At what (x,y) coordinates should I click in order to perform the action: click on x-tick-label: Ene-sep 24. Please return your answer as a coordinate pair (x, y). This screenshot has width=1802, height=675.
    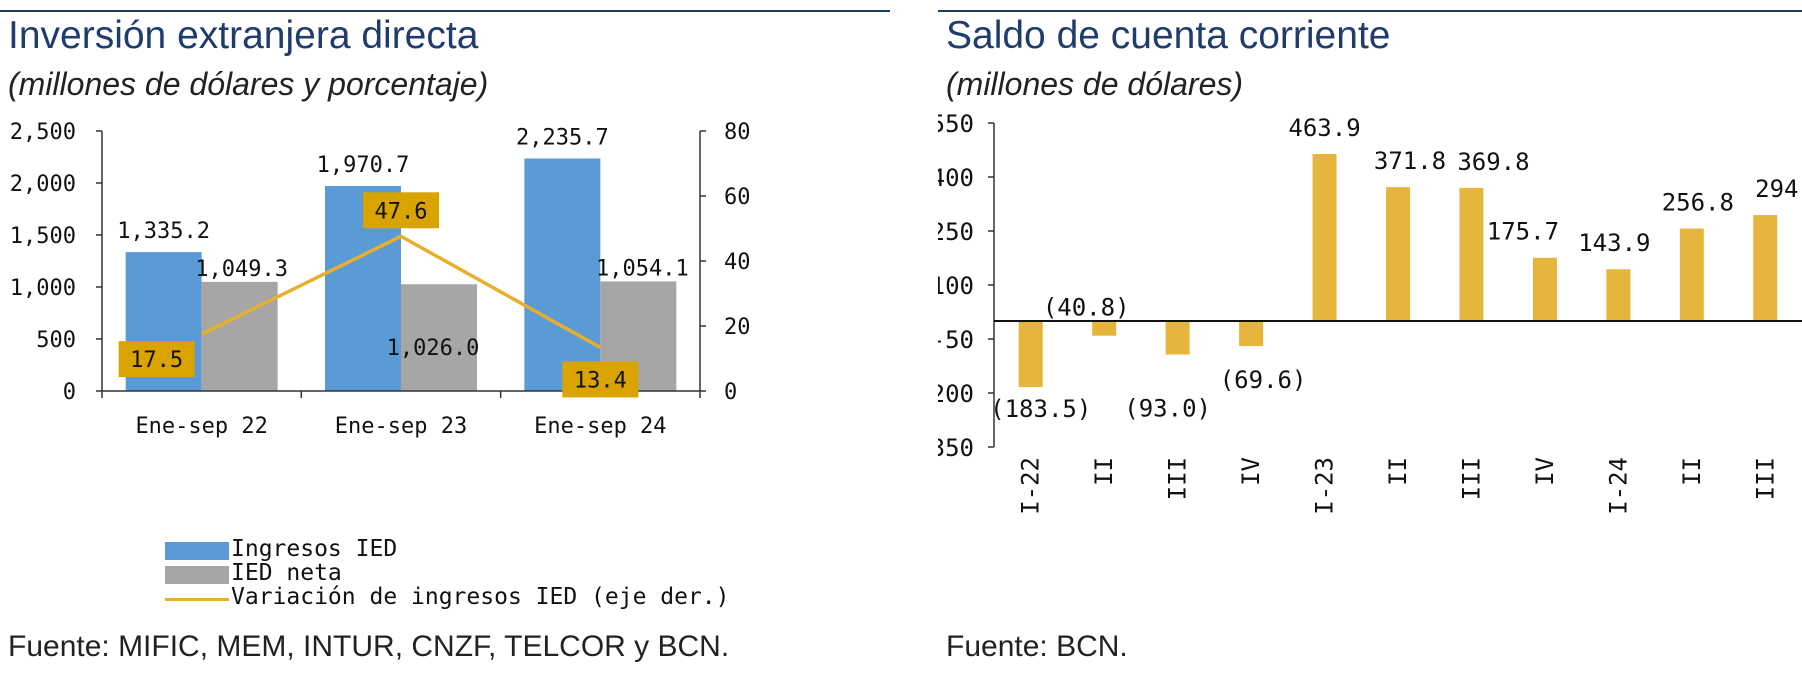
    Looking at the image, I should click on (600, 426).